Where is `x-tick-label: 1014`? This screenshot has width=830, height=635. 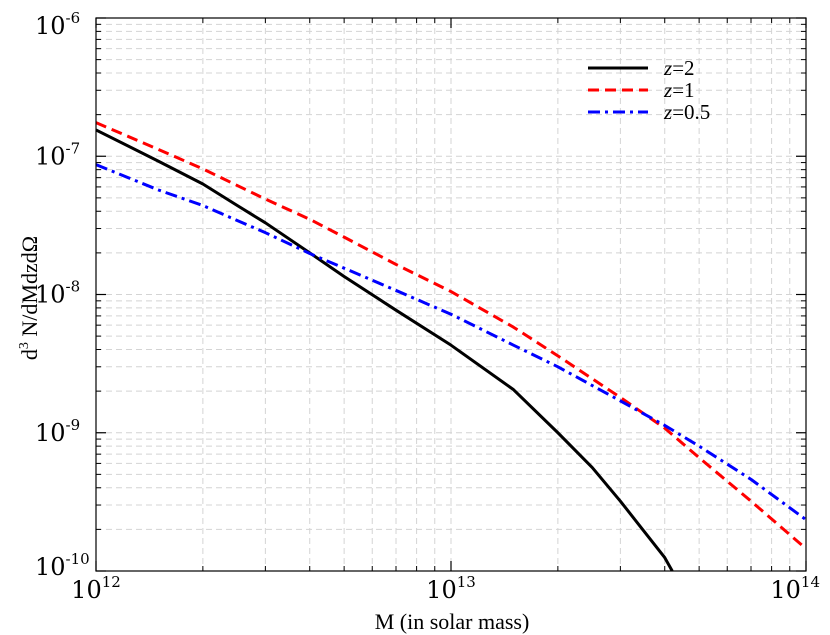
x-tick-label: 1014 is located at coordinates (795, 588).